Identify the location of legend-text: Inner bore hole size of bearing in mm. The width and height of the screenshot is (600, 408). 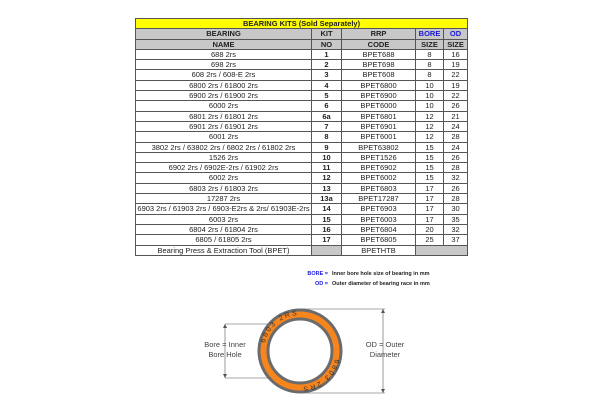
(381, 274).